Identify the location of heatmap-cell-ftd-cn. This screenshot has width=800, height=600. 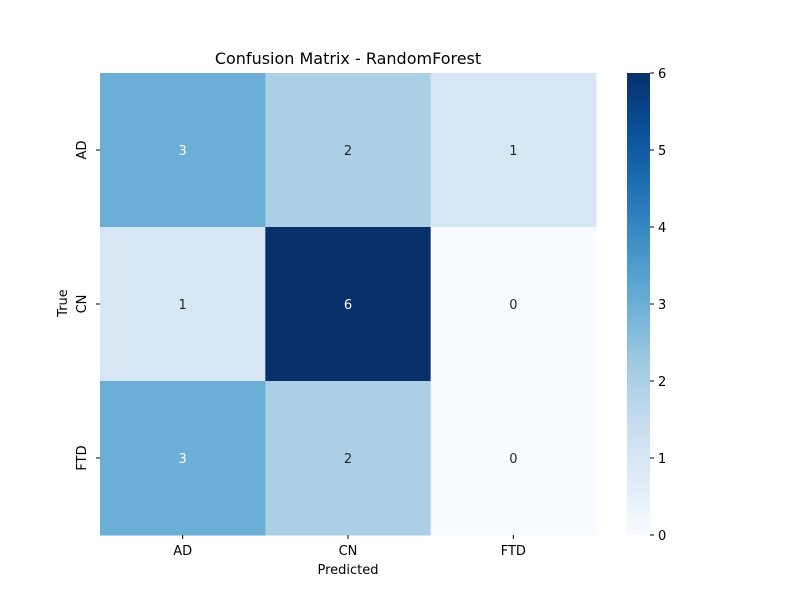
(348, 458).